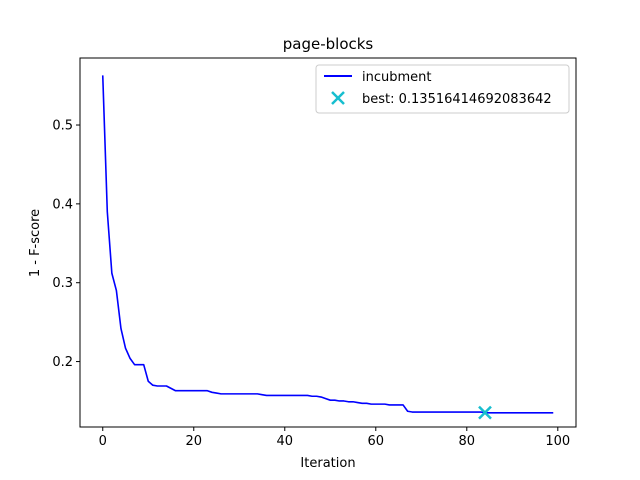  I want to click on best-point-marker-stroke-b, so click(485, 412).